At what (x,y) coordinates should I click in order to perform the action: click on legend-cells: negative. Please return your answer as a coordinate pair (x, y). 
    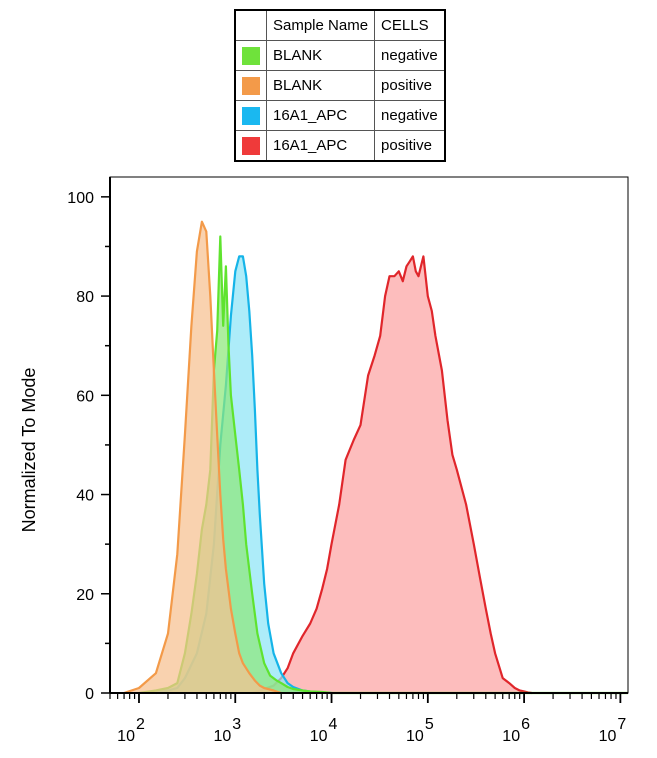
    Looking at the image, I should click on (410, 115).